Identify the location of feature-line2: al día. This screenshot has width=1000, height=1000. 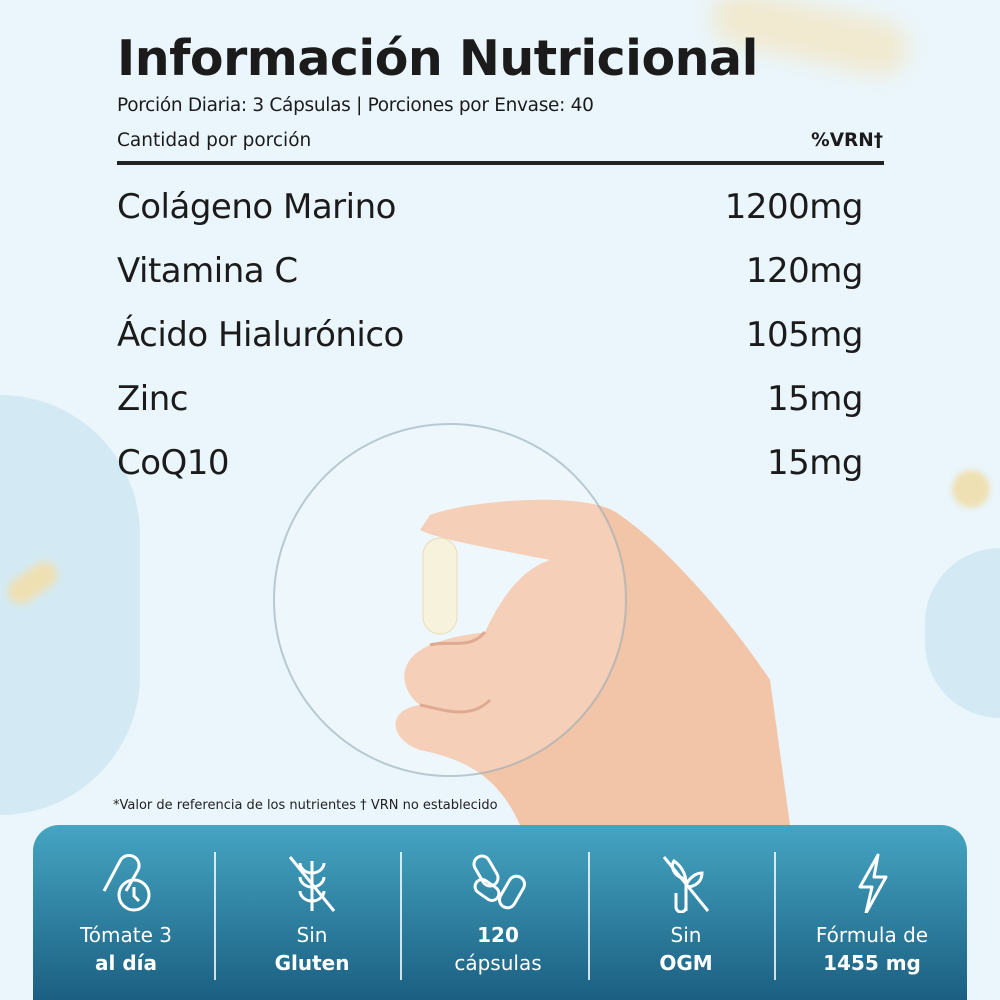
(126, 963).